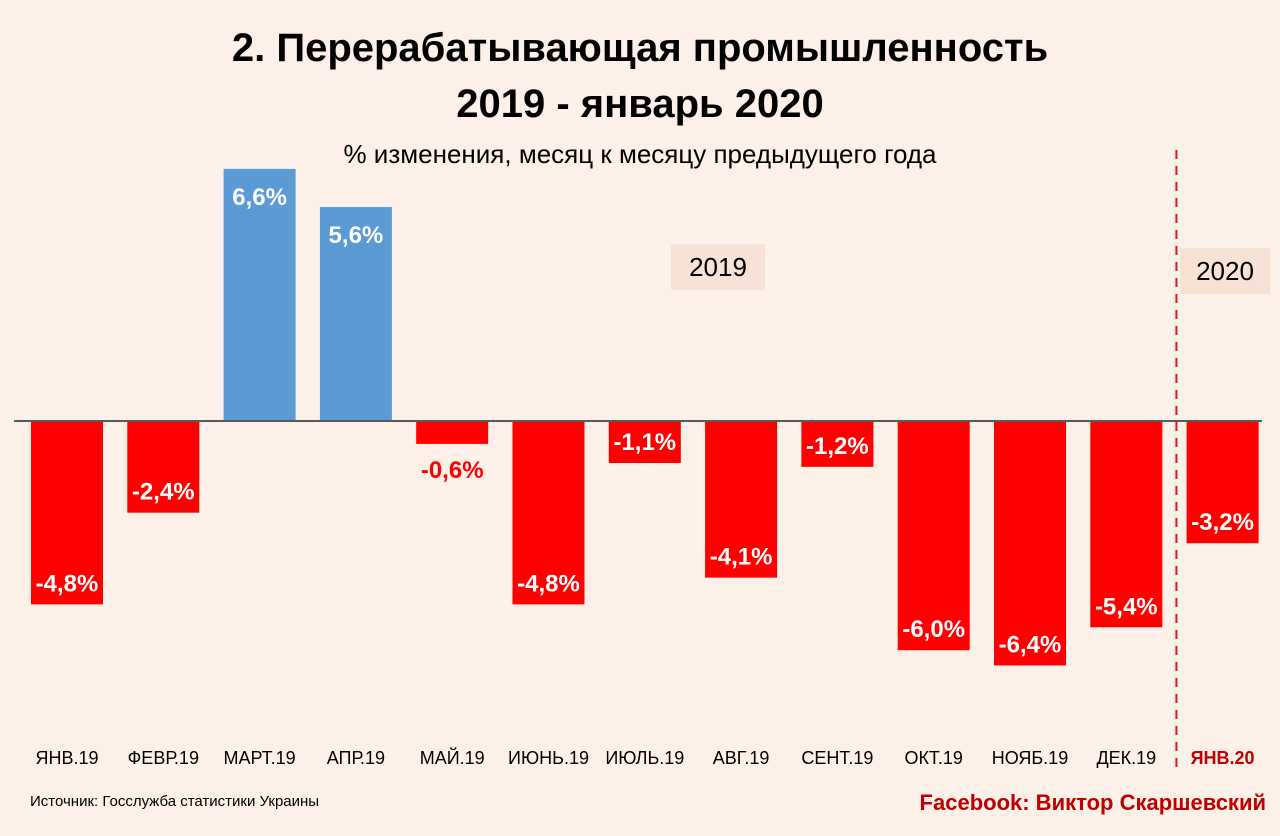  Describe the element at coordinates (933, 758) in the screenshot. I see `category-label: ОКТ.19` at that location.